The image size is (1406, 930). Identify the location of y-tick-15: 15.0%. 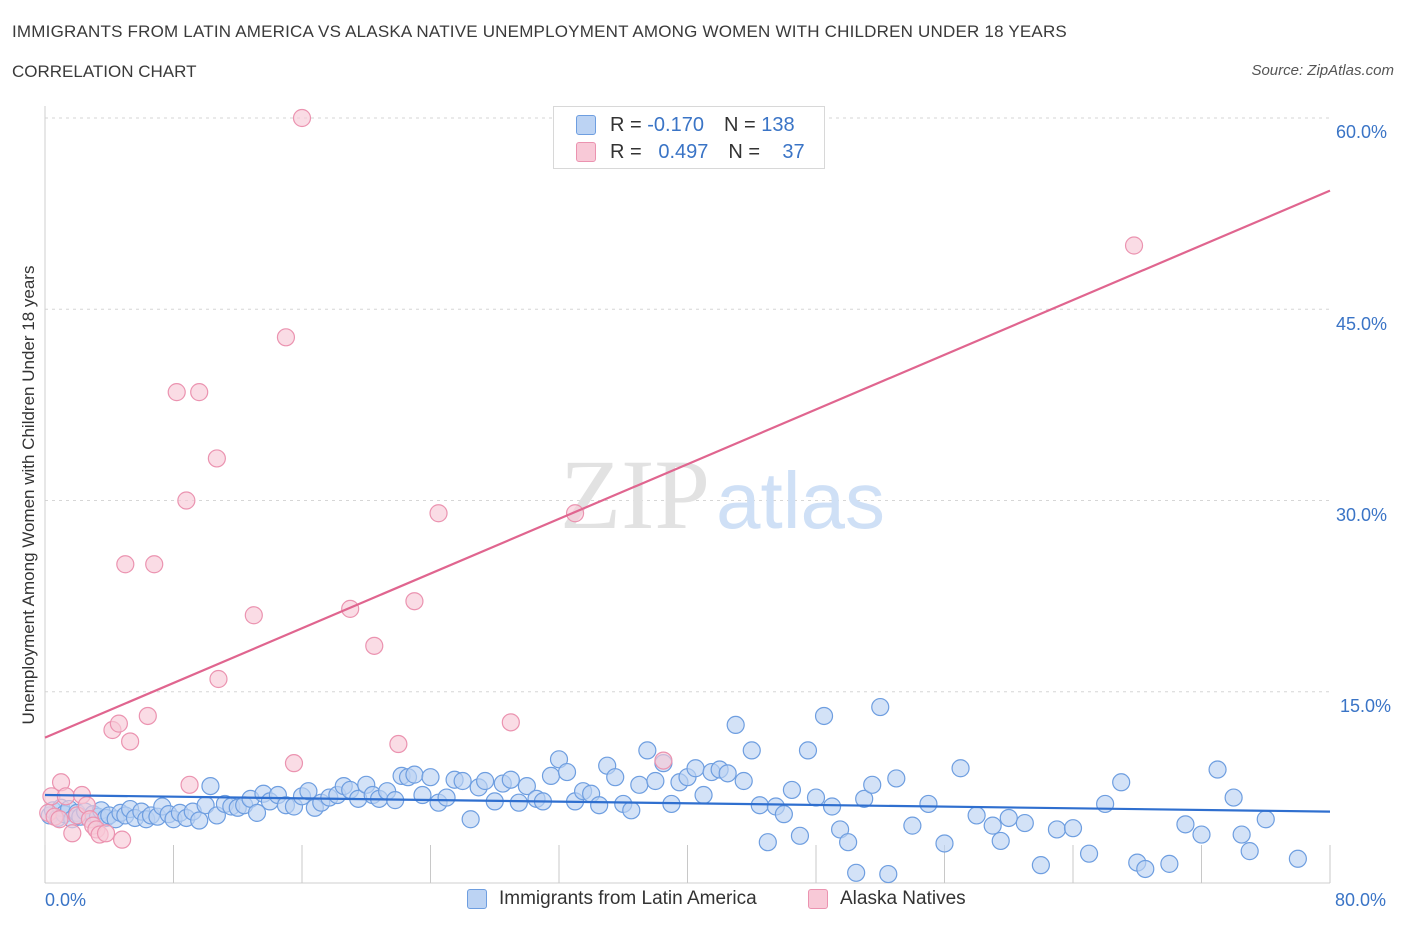
(1366, 706).